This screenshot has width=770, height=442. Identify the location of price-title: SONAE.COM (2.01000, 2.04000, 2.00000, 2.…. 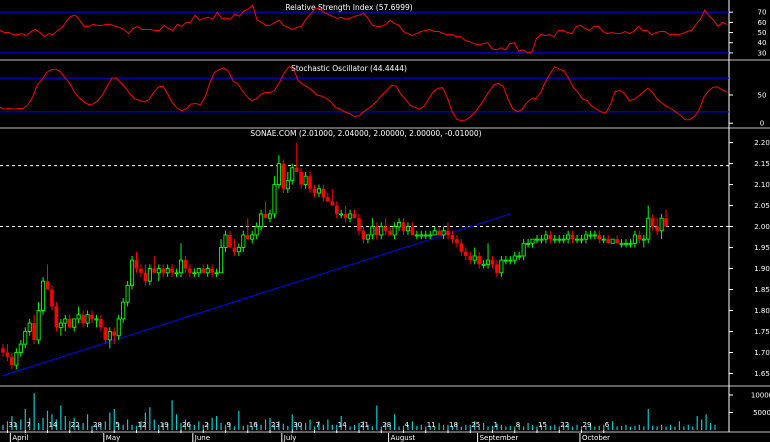
(365, 133).